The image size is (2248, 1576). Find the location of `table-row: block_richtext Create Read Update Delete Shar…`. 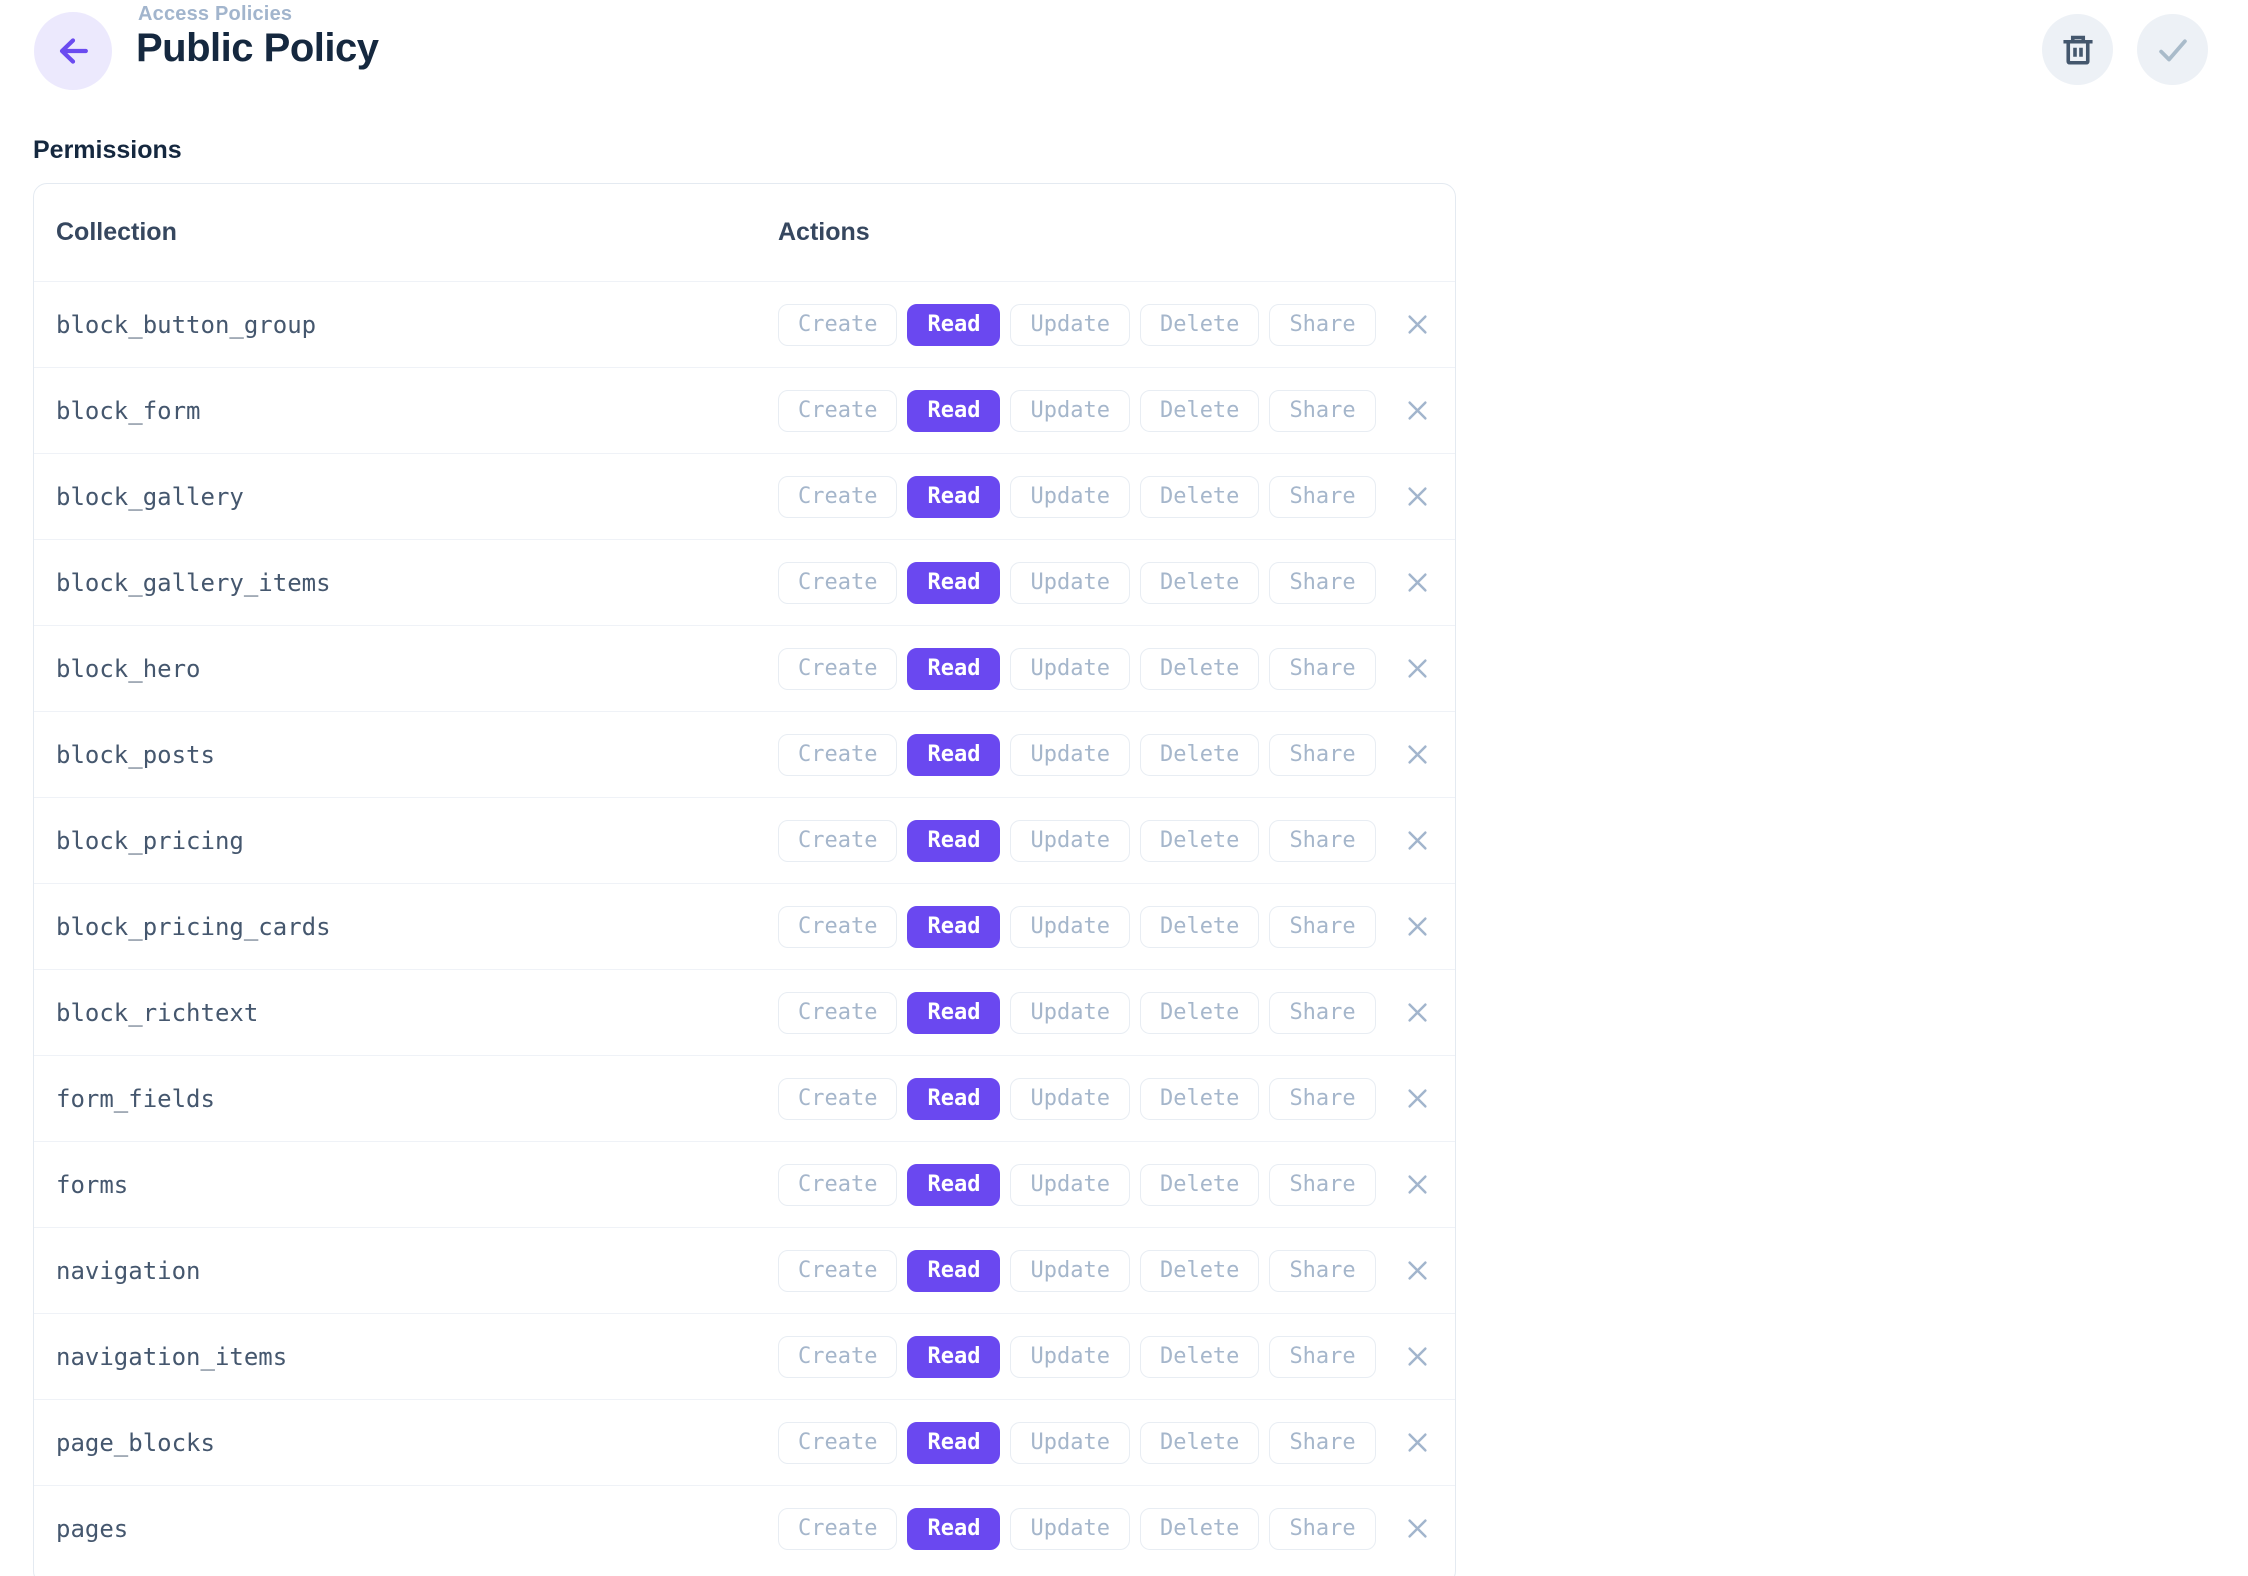

table-row: block_richtext Create Read Update Delete Shar… is located at coordinates (744, 1012).